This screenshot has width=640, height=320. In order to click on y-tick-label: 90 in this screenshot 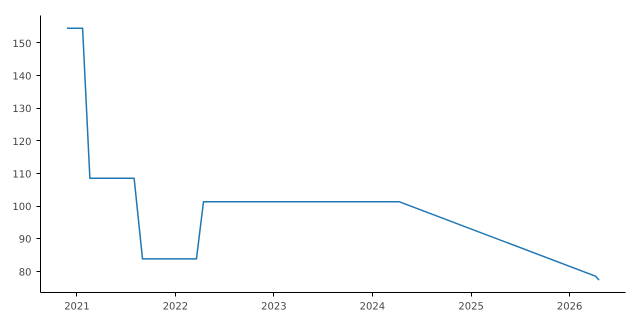, I will do `click(25, 240)`.